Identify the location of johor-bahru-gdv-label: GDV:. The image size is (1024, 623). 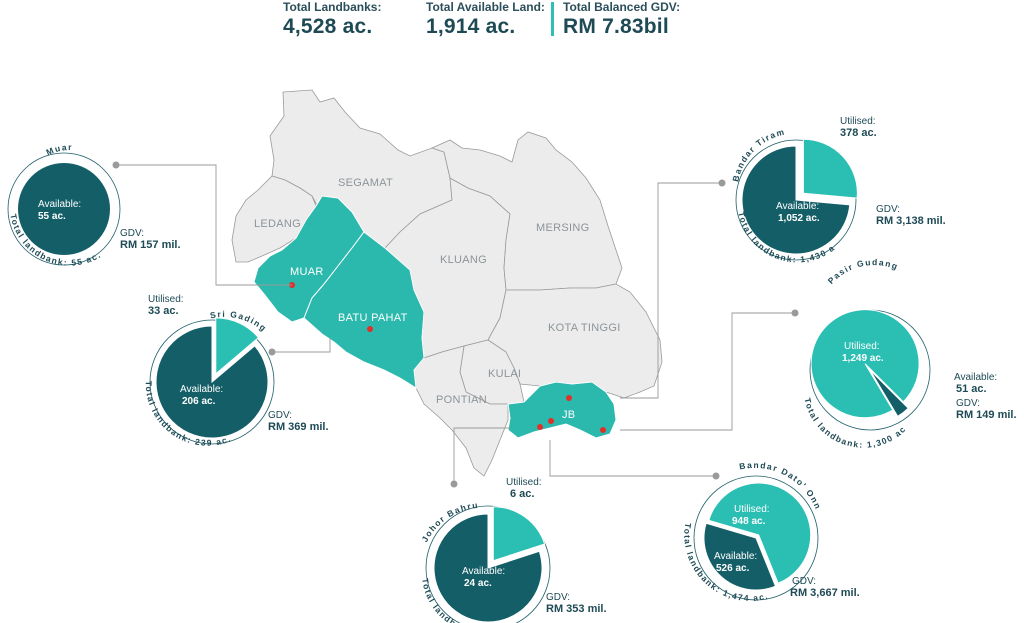
(558, 597).